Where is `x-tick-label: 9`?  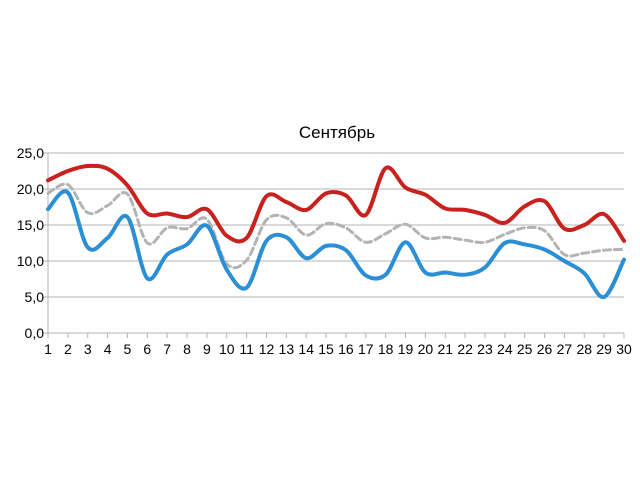 x-tick-label: 9 is located at coordinates (207, 349).